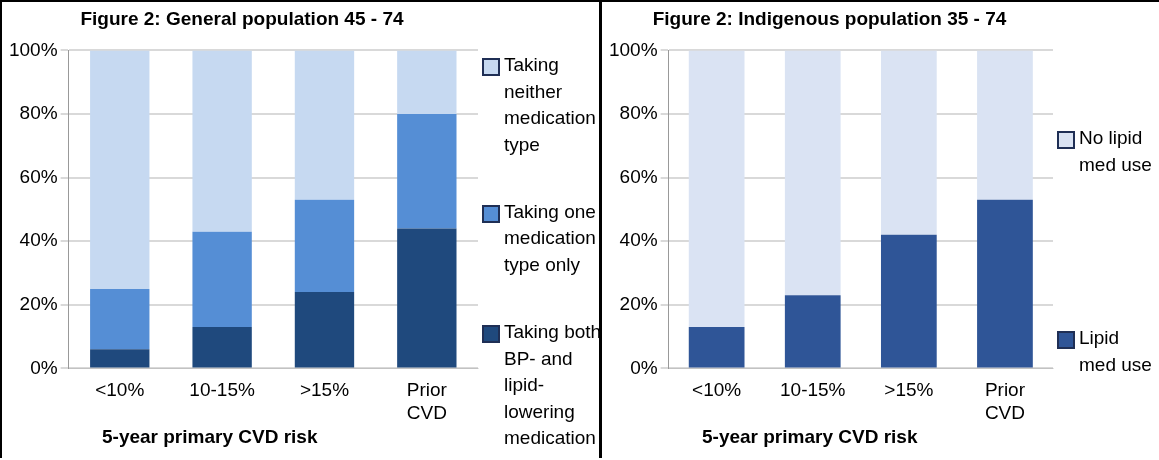  What do you see at coordinates (242, 19) in the screenshot?
I see `chart-title: Figure 2: General population 45 - 74` at bounding box center [242, 19].